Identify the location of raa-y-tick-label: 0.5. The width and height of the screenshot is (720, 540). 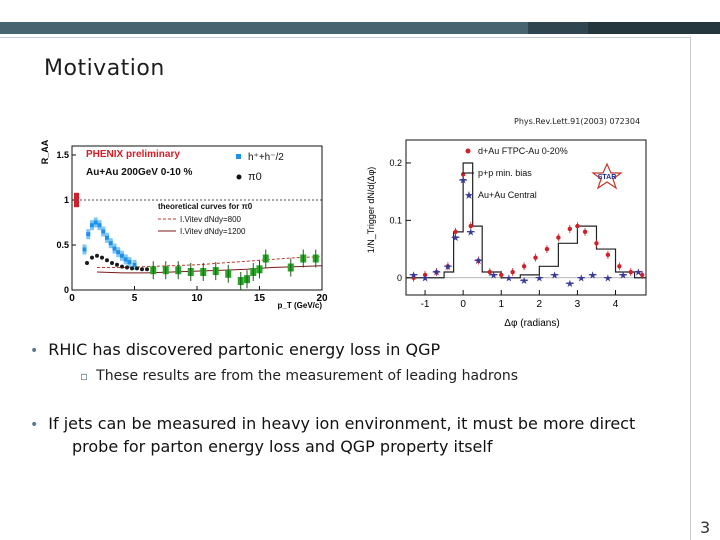
(62, 245).